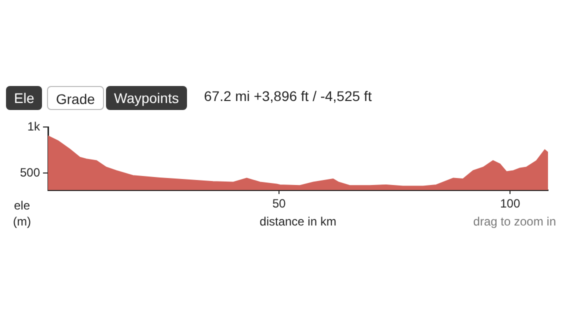 The width and height of the screenshot is (570, 319). I want to click on y-tick-label: 500, so click(30, 172).